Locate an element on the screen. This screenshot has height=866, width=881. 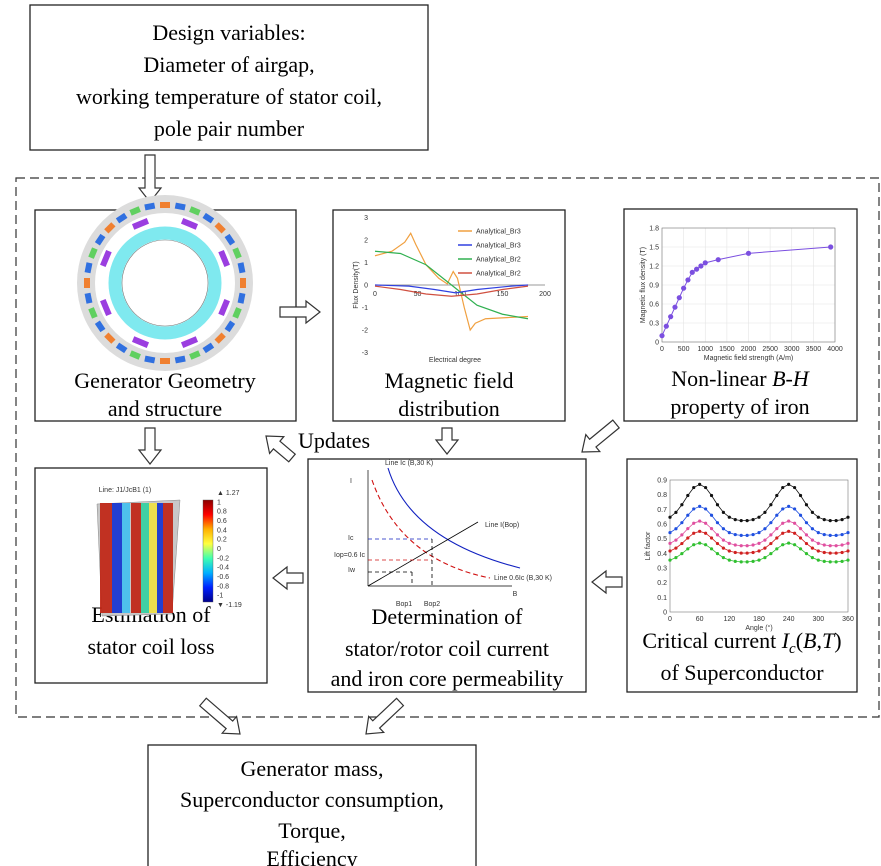
box-text: Generator mass, is located at coordinates (312, 768).